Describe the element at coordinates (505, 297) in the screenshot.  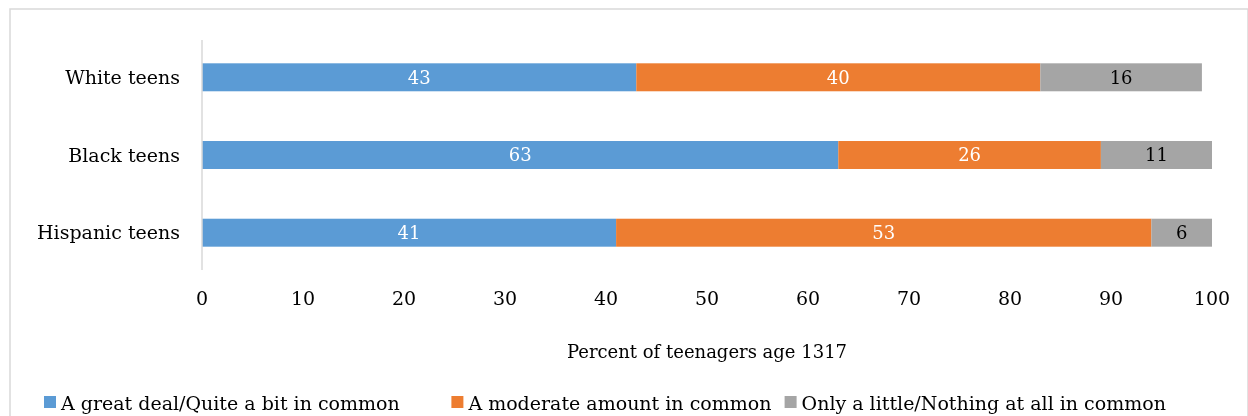
I see `x-tick-label: 30` at that location.